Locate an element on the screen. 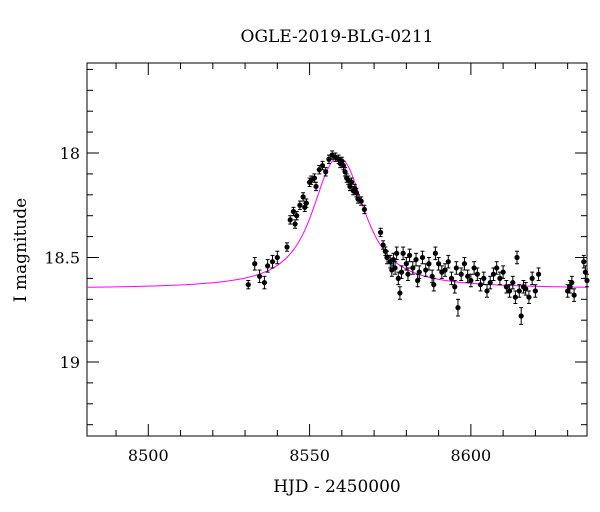  y-axis-label: I magnitude is located at coordinates (21, 250).